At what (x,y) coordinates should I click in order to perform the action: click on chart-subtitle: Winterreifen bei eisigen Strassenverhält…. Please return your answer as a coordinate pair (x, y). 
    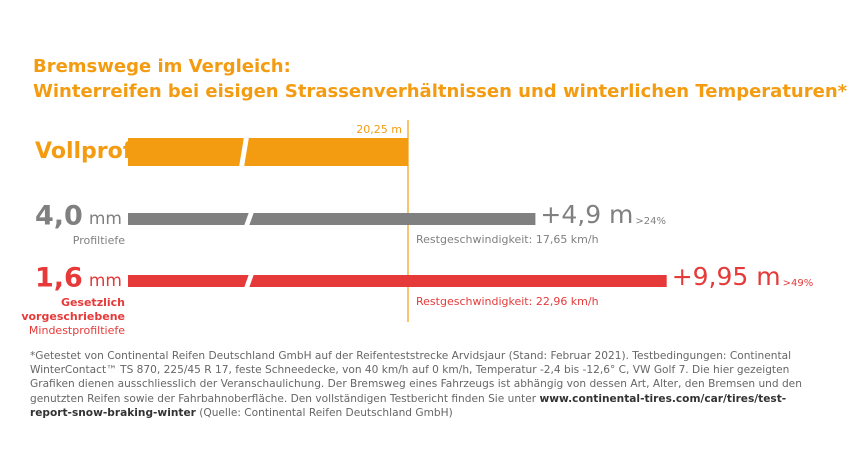
    Looking at the image, I should click on (440, 91).